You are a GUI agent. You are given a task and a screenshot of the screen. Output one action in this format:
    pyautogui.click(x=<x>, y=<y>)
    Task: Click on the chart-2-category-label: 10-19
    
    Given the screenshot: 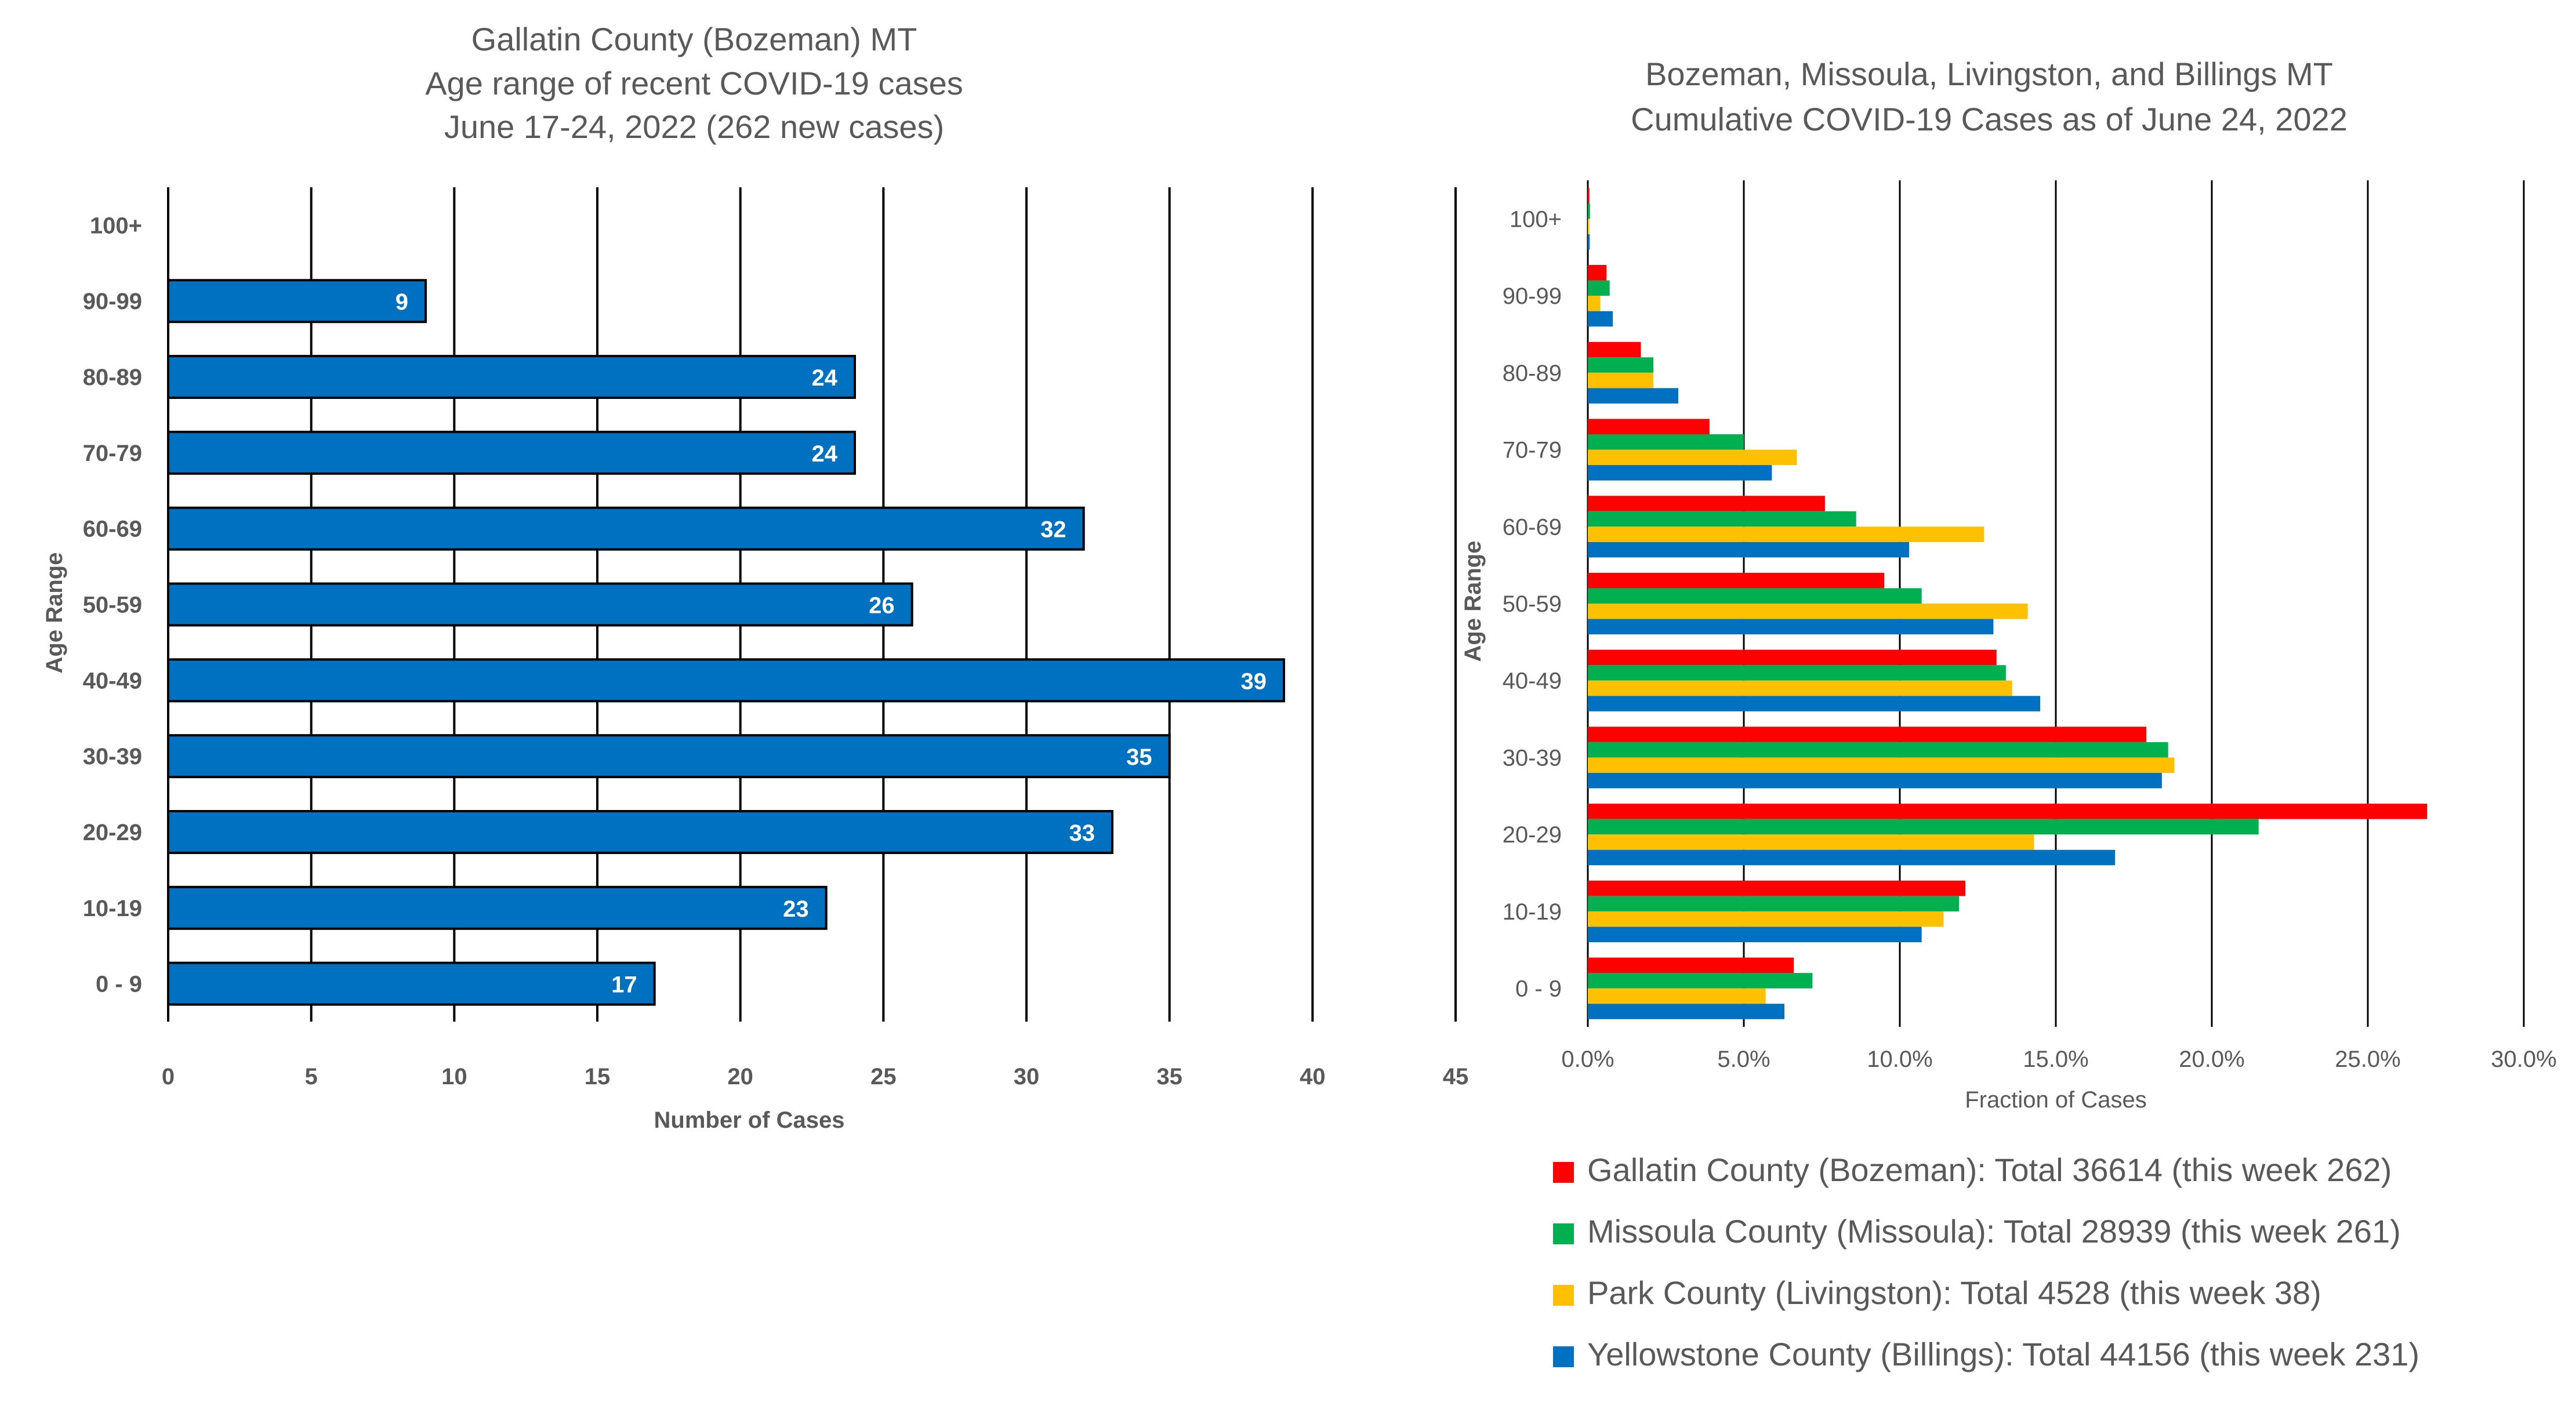 What is the action you would take?
    pyautogui.click(x=1532, y=912)
    